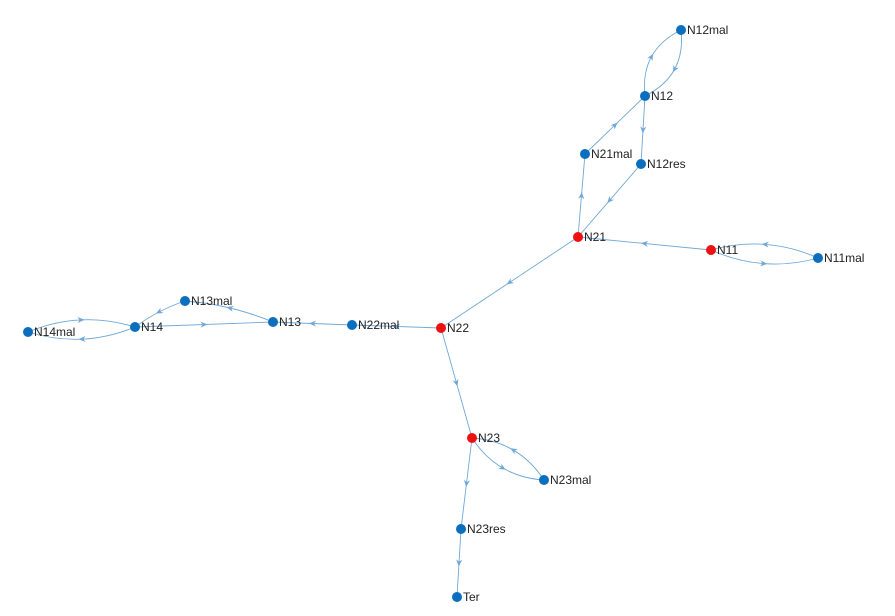 The width and height of the screenshot is (895, 616). I want to click on node-N23mal, so click(544, 480).